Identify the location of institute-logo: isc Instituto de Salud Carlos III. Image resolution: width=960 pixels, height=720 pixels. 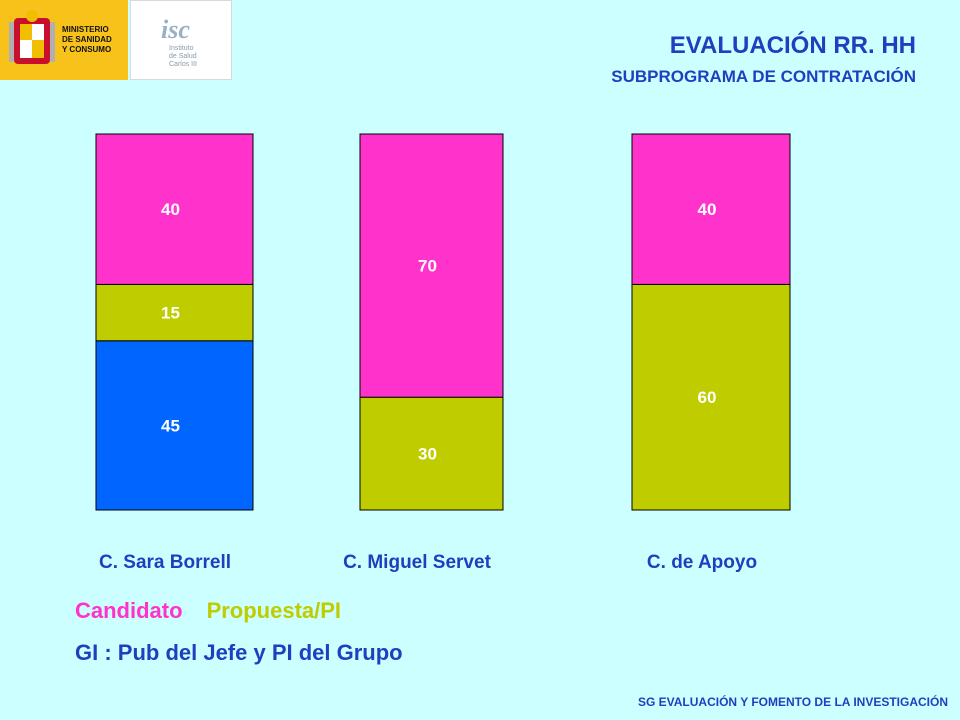
(181, 40).